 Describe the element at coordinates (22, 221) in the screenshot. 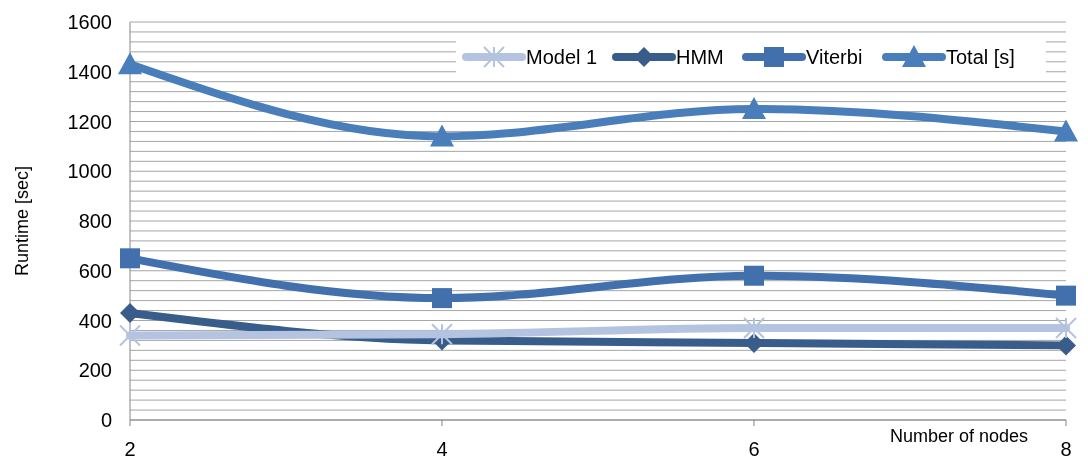

I see `y-axis-title: Runtime [sec]` at that location.